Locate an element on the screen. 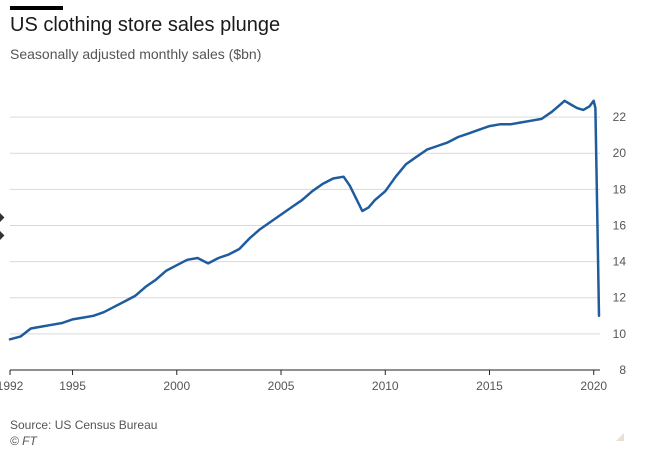  y-tick-label: 18 is located at coordinates (620, 189).